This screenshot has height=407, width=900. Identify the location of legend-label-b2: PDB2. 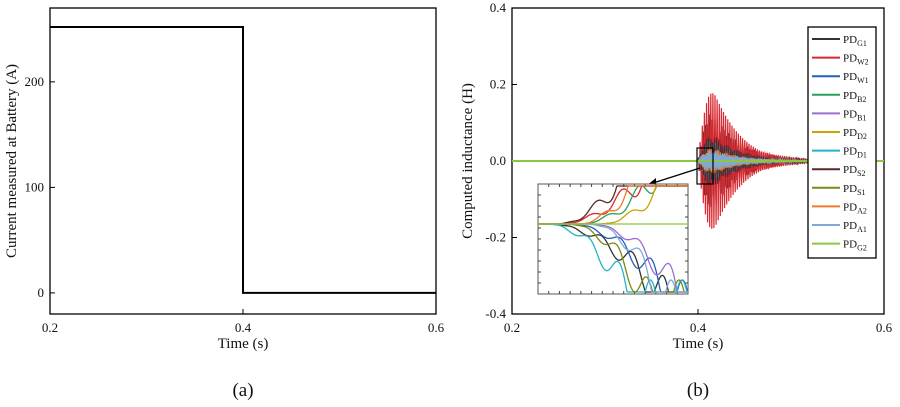
(854, 97).